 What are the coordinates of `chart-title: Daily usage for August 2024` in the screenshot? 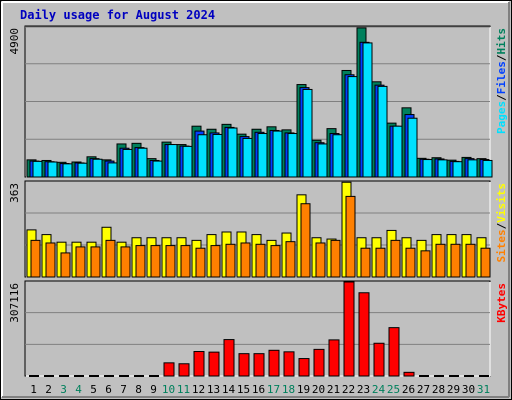 It's located at (117, 15).